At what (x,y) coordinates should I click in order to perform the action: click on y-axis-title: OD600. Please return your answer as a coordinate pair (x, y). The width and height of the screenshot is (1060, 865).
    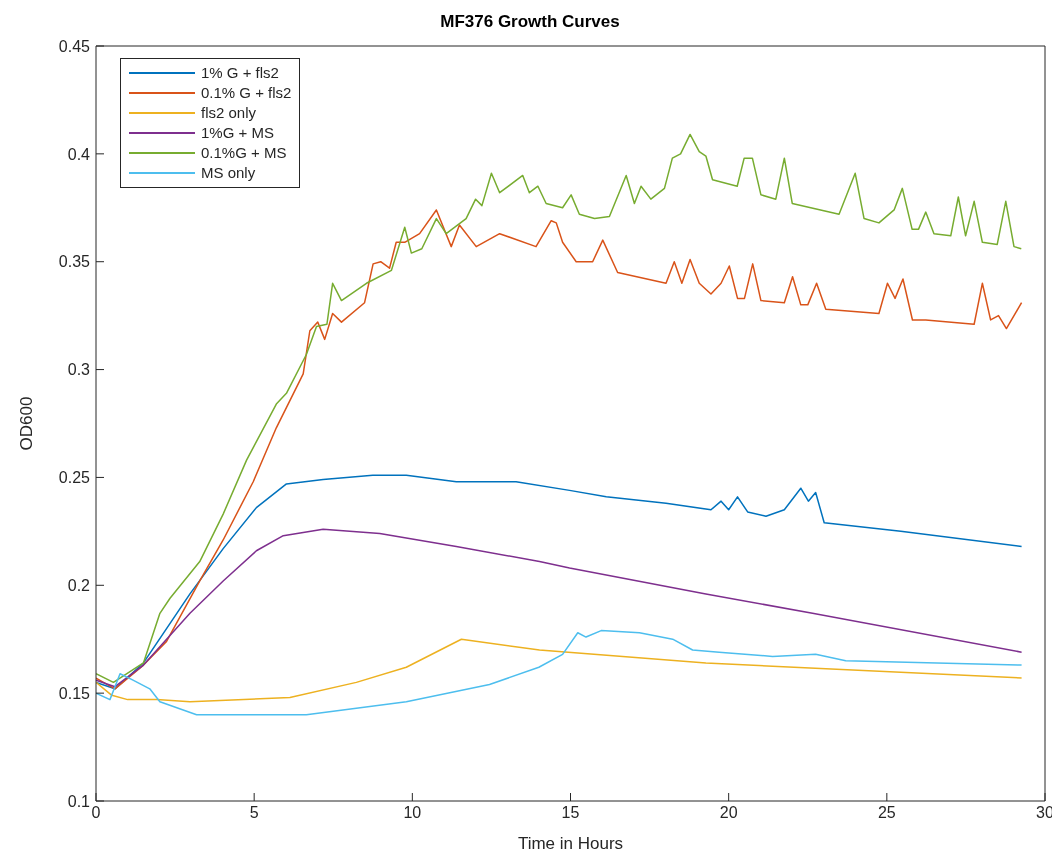
    Looking at the image, I should click on (27, 423).